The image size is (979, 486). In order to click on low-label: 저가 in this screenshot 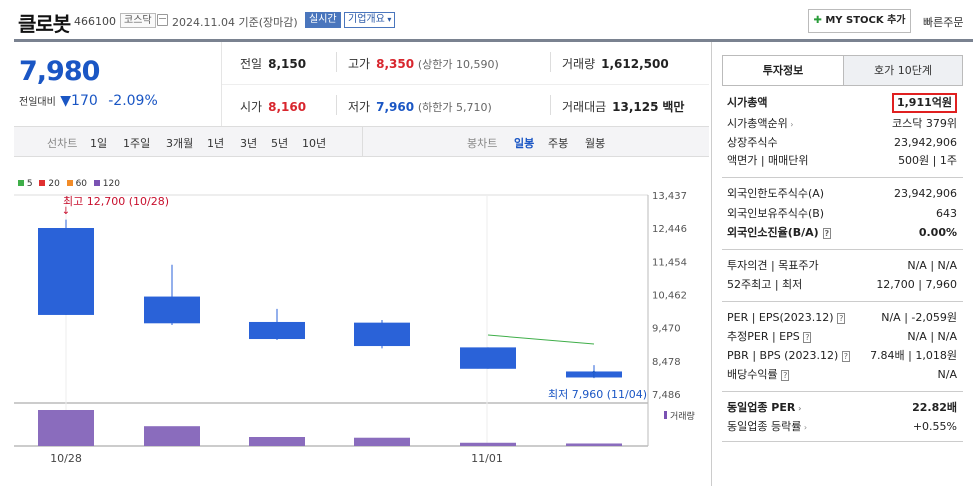, I will do `click(359, 107)`.